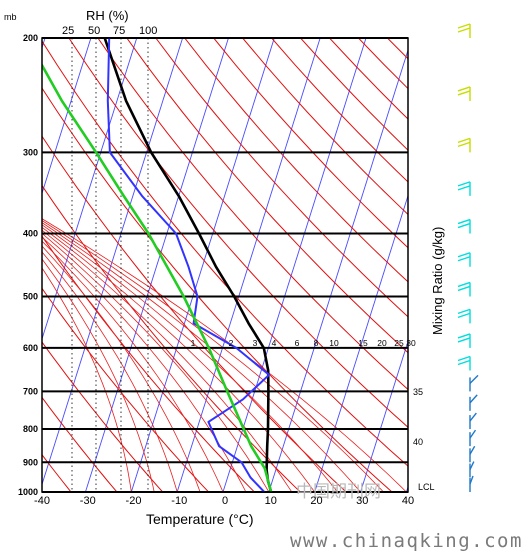  What do you see at coordinates (28, 492) in the screenshot?
I see `pressure-tick-label: 1000` at bounding box center [28, 492].